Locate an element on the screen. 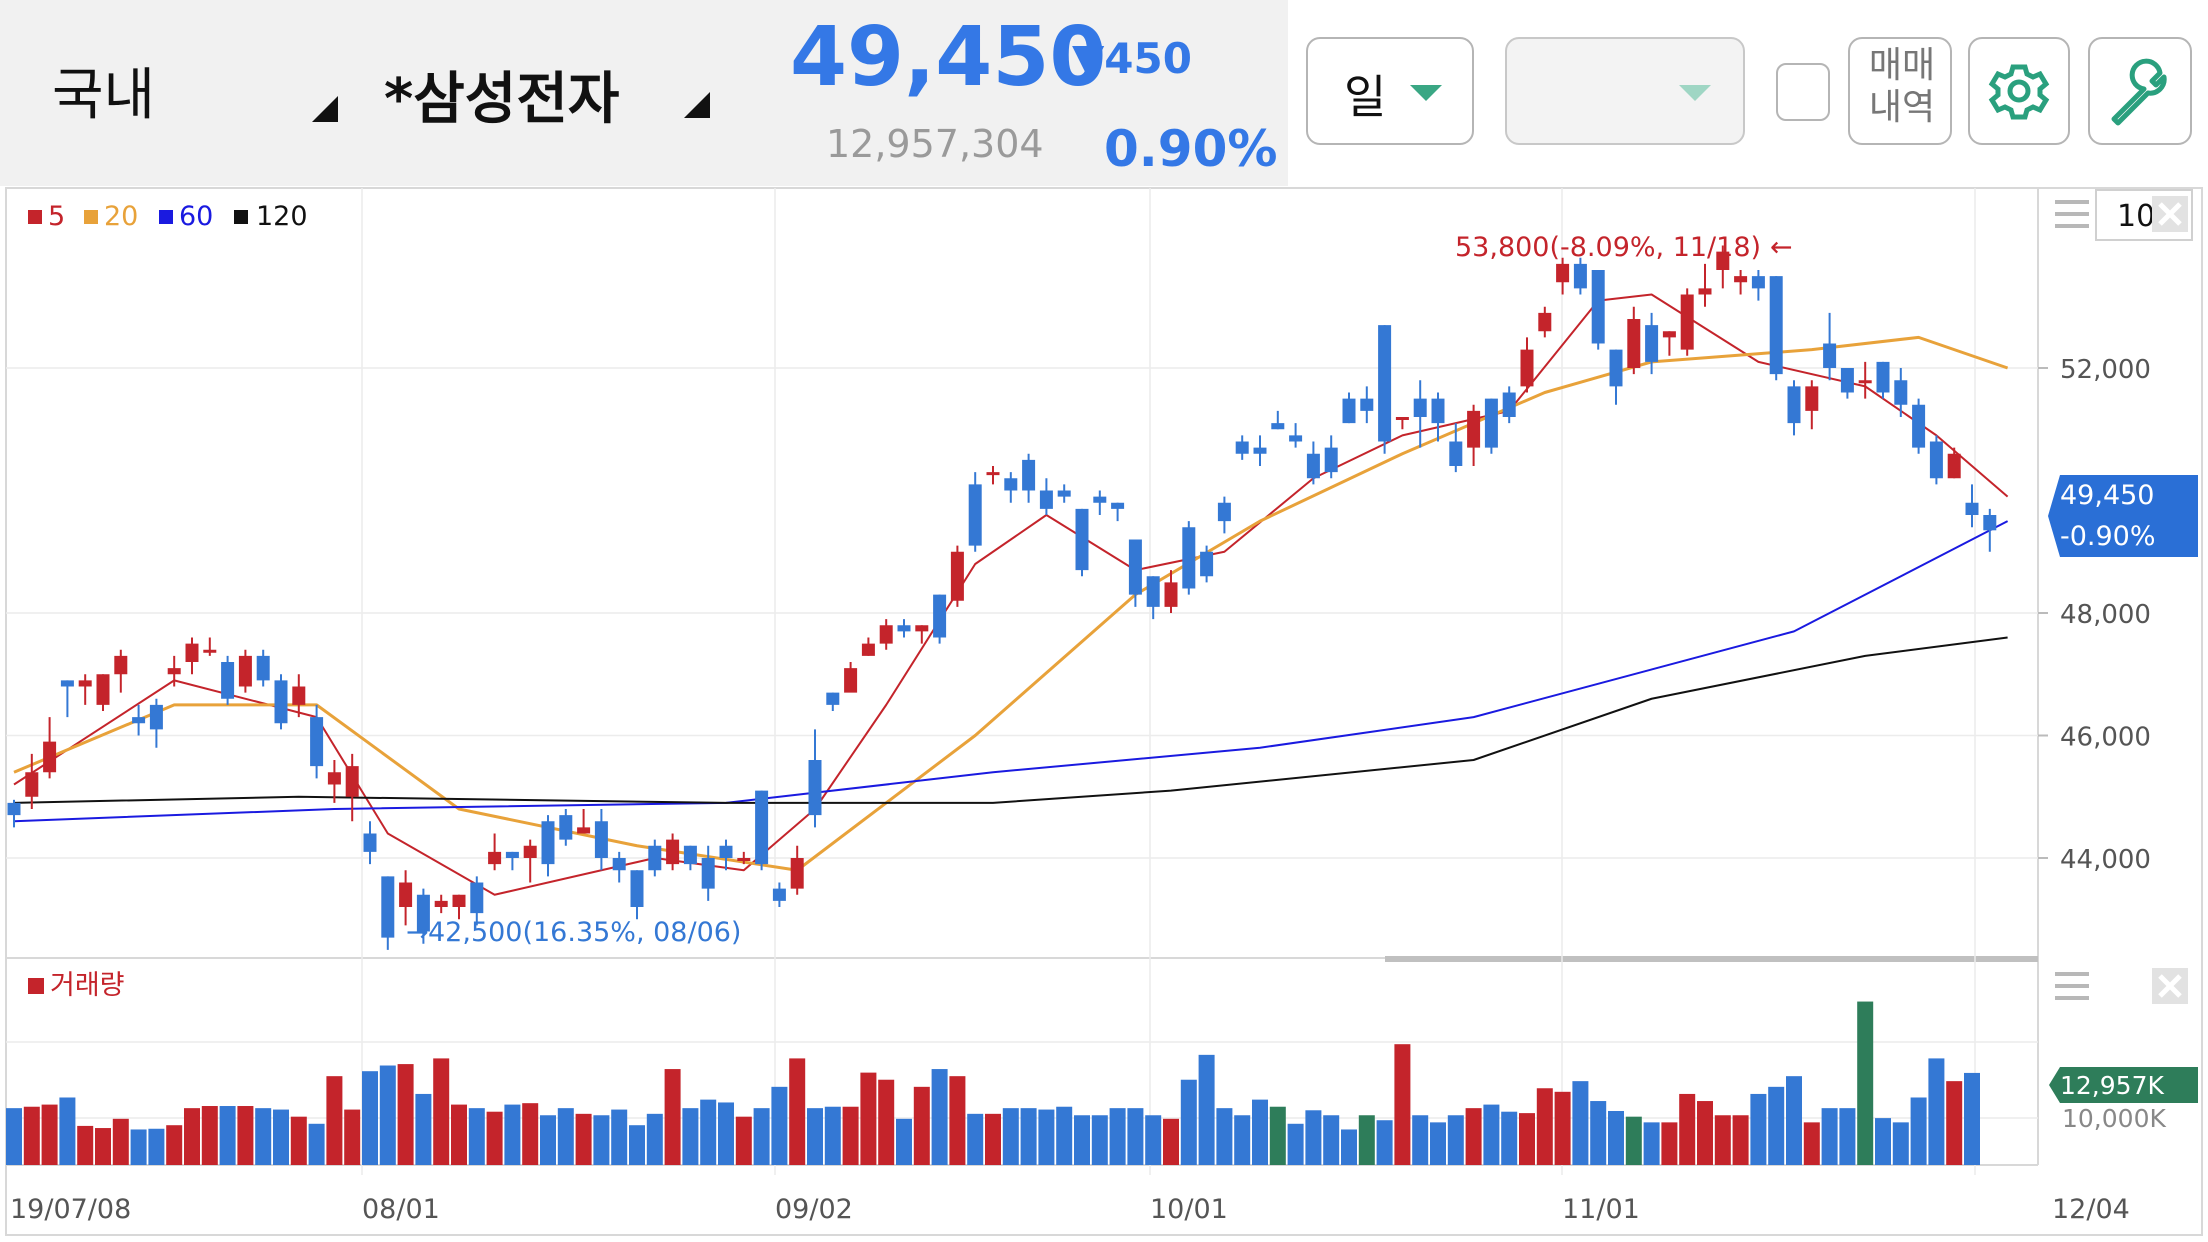 Image resolution: width=2208 pixels, height=1242 pixels. market-selector: 국내 is located at coordinates (104, 95).